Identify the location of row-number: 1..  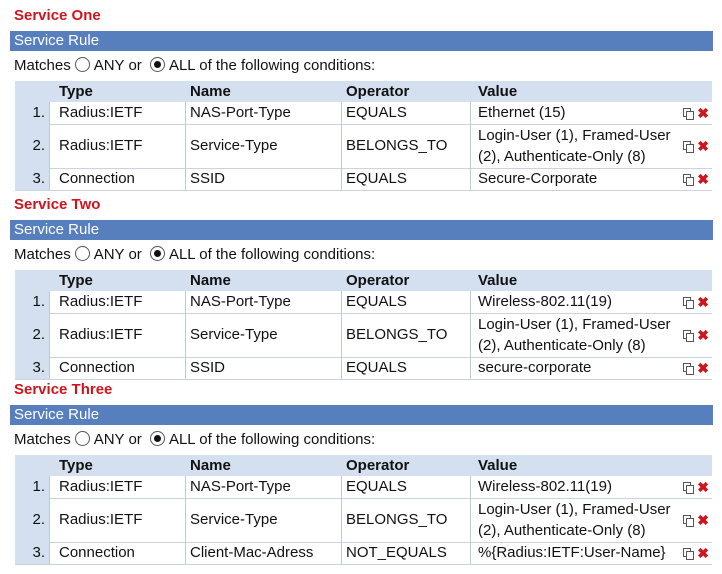
(32, 487).